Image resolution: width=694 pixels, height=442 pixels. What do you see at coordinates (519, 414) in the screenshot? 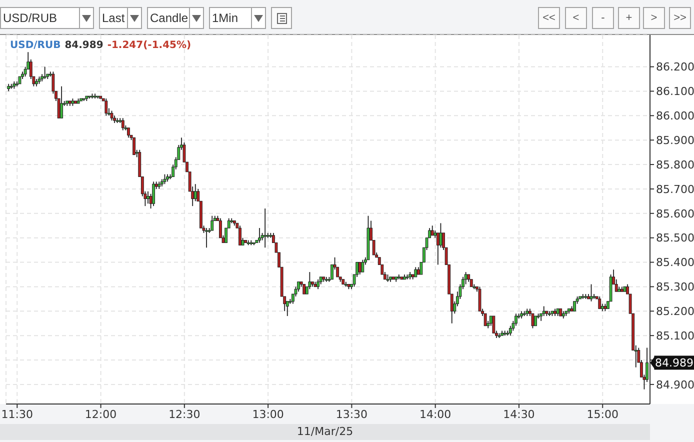
I see `x-tick-label: 14:30` at bounding box center [519, 414].